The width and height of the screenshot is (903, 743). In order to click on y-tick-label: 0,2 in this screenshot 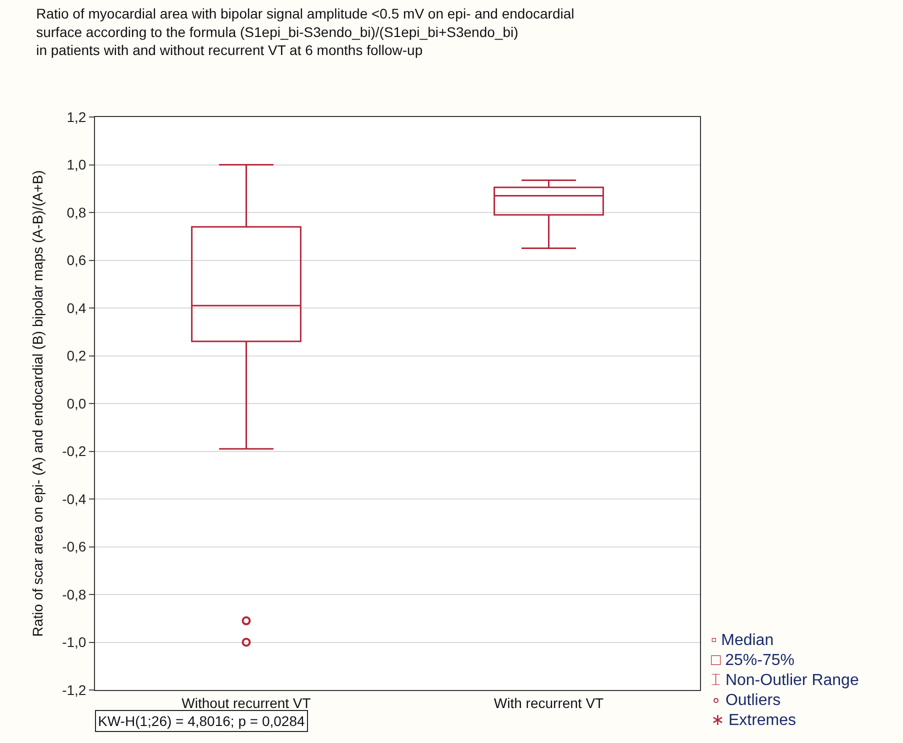, I will do `click(76, 356)`.